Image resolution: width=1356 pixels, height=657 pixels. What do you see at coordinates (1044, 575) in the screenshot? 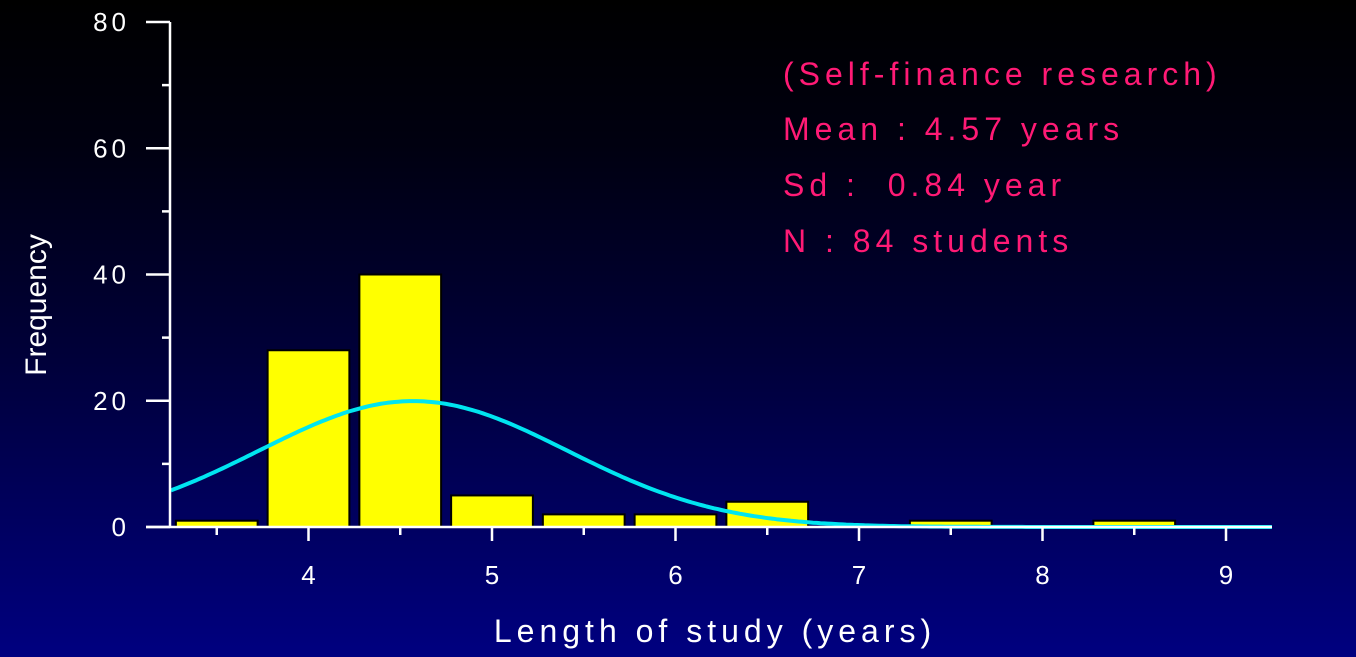
I see `x-tick-label-8: 8` at bounding box center [1044, 575].